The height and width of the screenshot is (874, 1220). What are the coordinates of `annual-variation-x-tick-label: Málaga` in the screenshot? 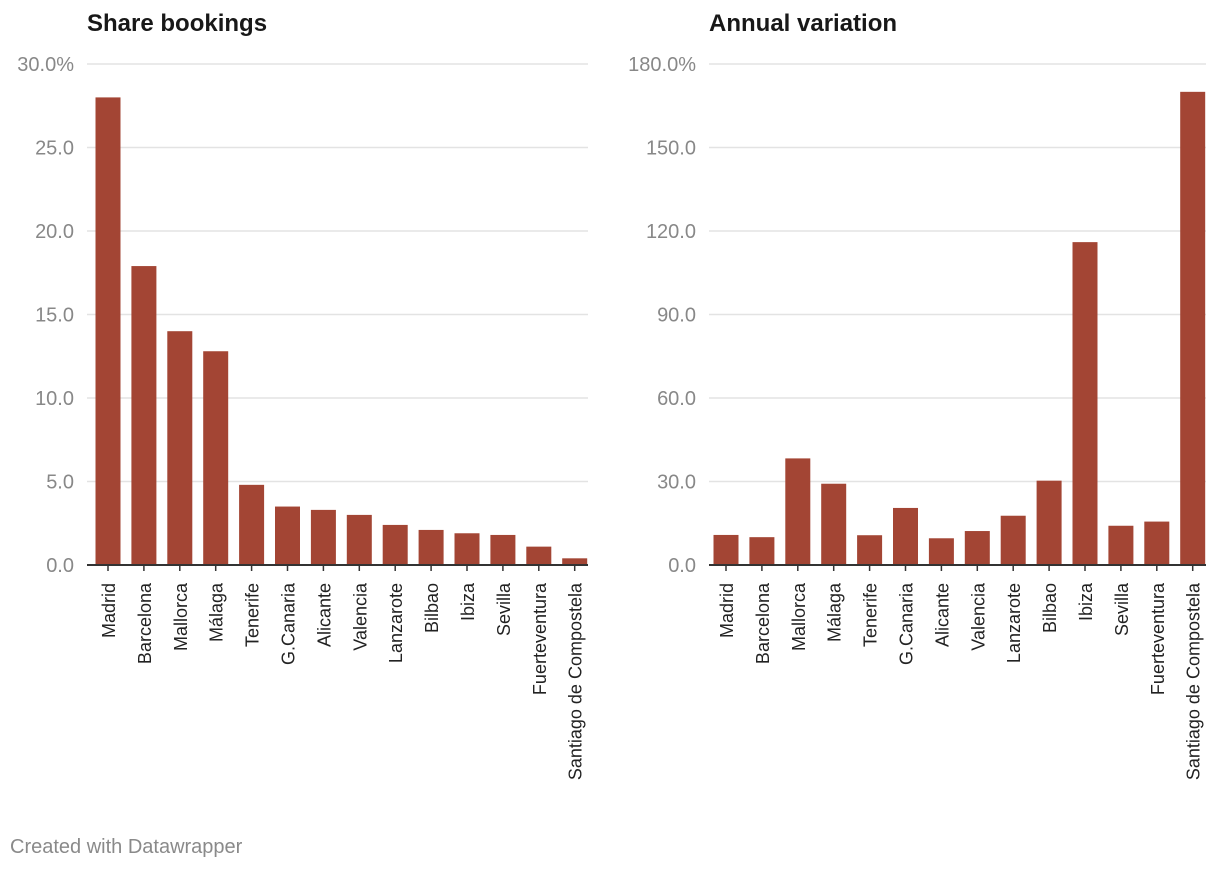 It's located at (835, 612).